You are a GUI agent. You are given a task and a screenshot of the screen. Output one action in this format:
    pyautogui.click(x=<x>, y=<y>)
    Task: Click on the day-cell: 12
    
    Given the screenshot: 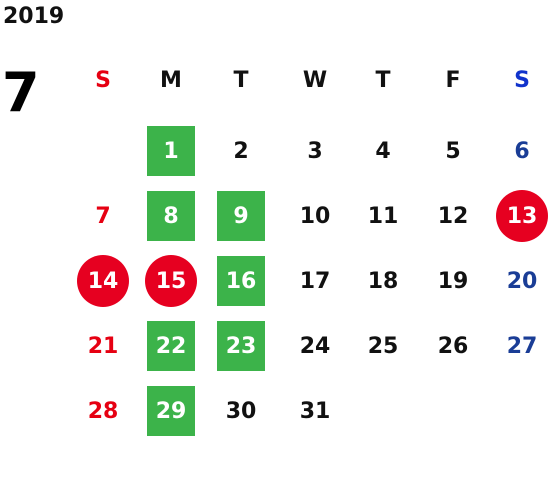 What is the action you would take?
    pyautogui.click(x=453, y=216)
    